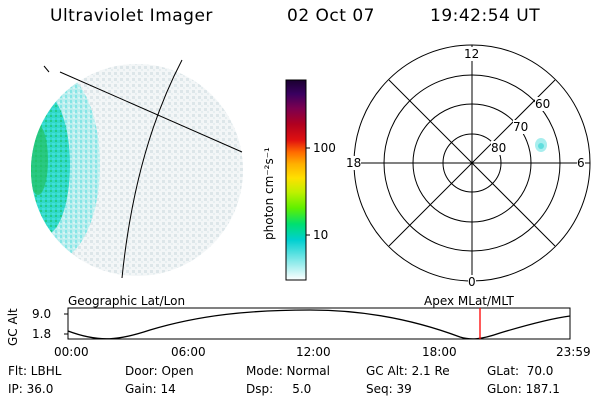 This screenshot has width=600, height=400. I want to click on mlt-label-12: 12, so click(472, 54).